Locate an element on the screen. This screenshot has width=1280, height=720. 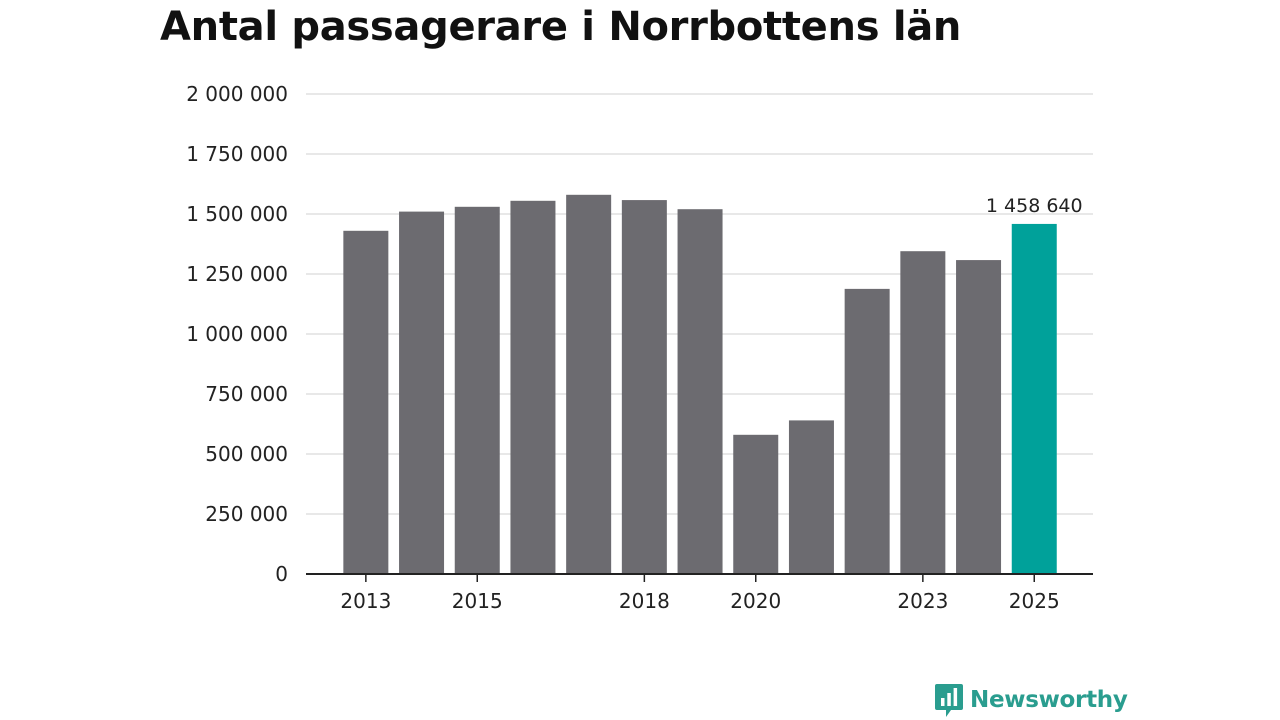
bar-2018 is located at coordinates (644, 387).